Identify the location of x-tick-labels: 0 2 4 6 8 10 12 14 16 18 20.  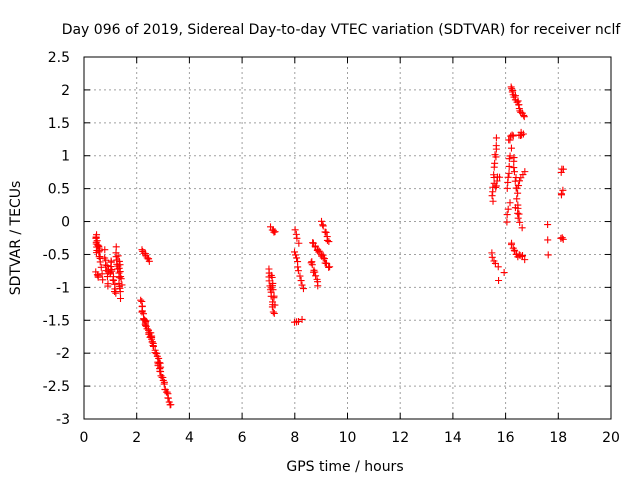
(350, 438).